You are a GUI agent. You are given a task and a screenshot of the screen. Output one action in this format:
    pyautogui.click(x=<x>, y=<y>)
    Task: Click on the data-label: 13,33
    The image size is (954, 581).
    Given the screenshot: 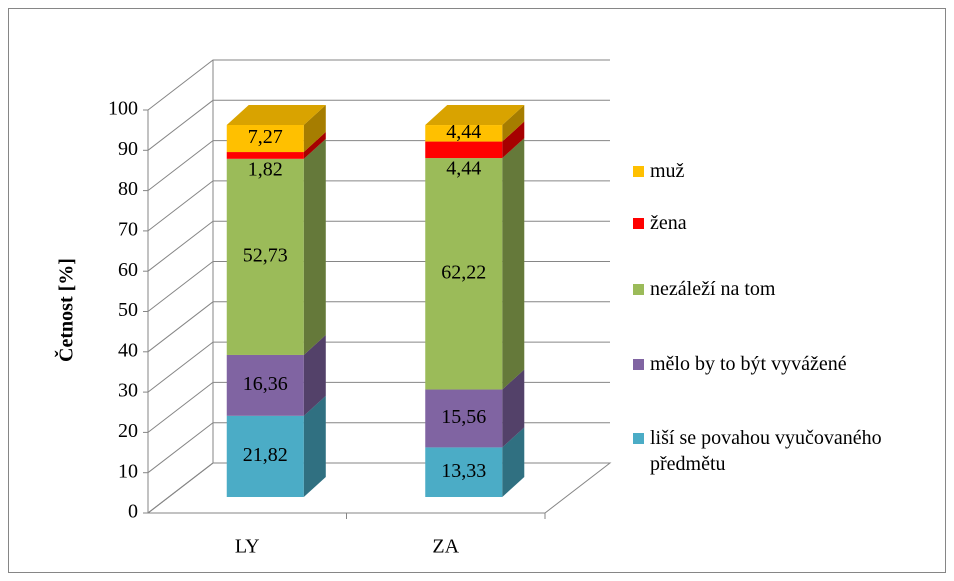 What is the action you would take?
    pyautogui.click(x=463, y=471)
    